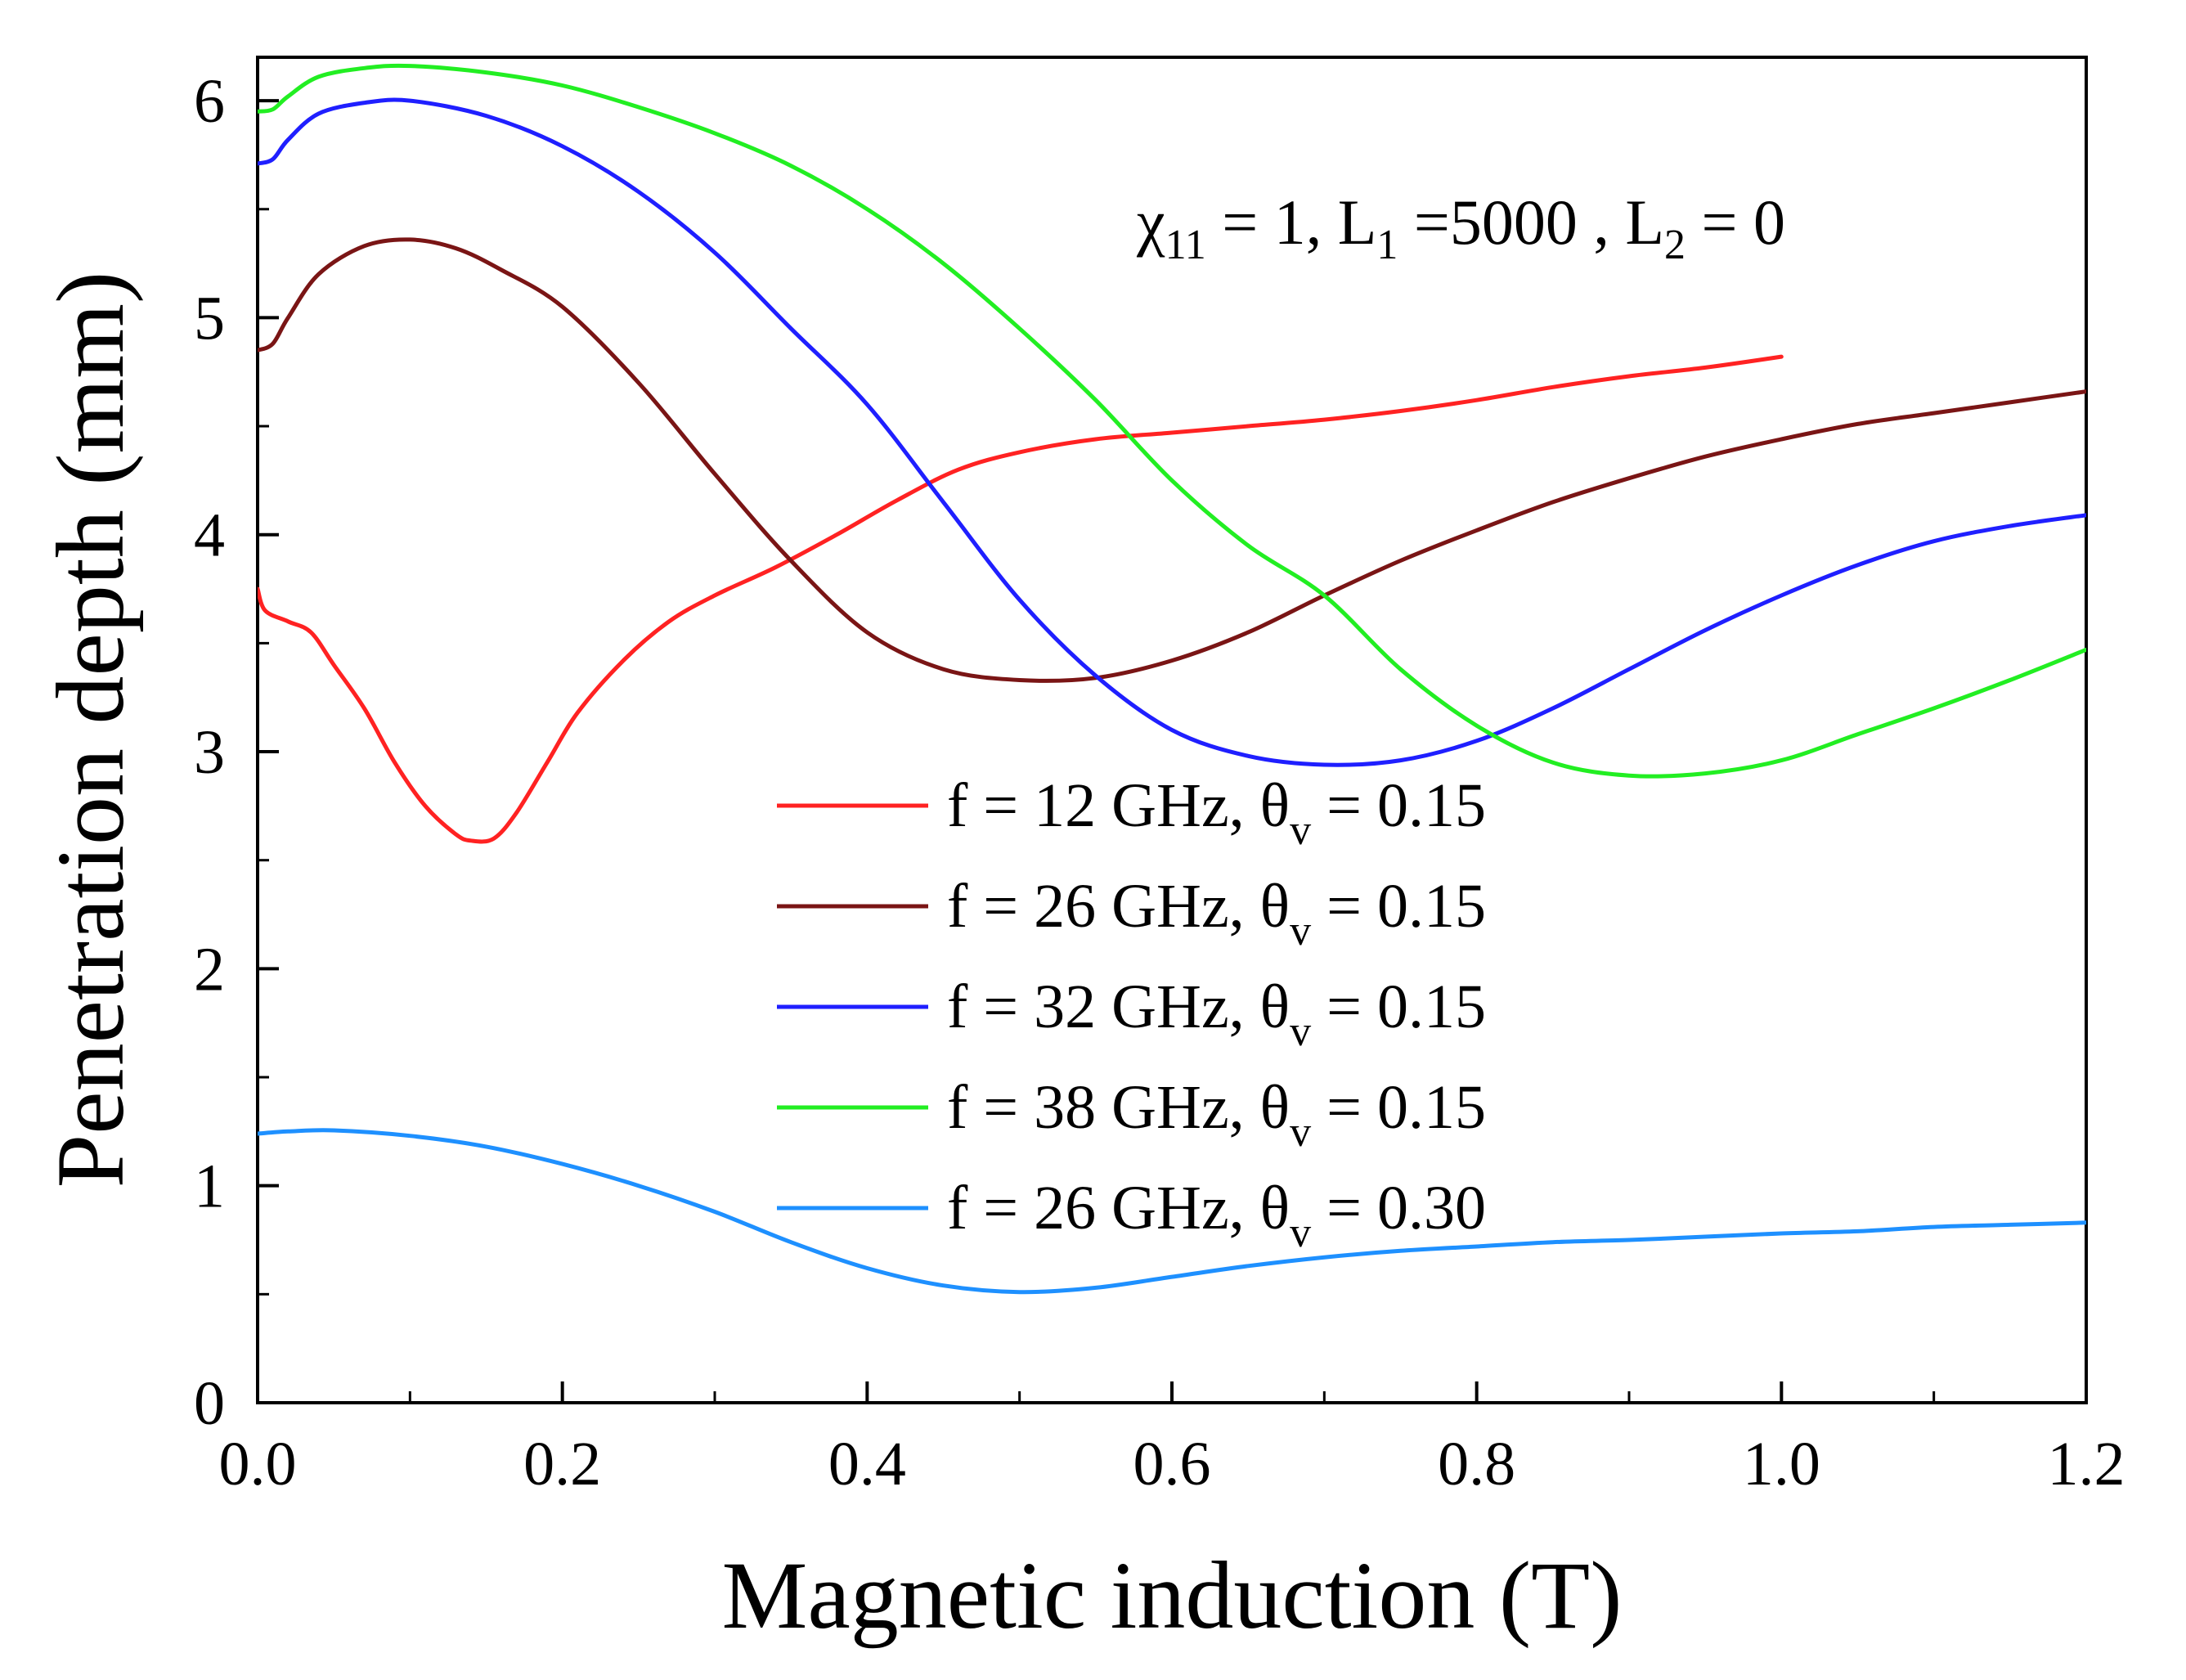 The image size is (2186, 1680). I want to click on legend-label: f = 38 GHz, θv = 0.15, so click(1217, 1114).